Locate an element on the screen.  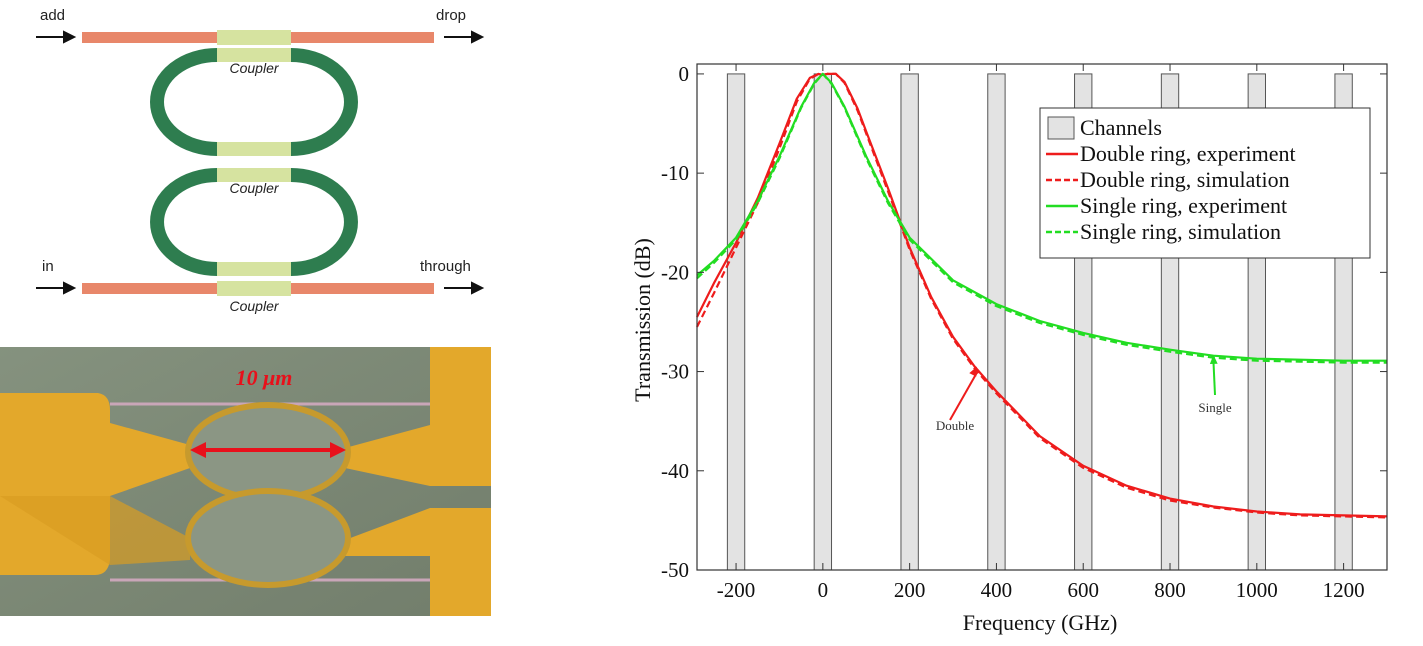
x-tick-label-0: -200 is located at coordinates (736, 590).